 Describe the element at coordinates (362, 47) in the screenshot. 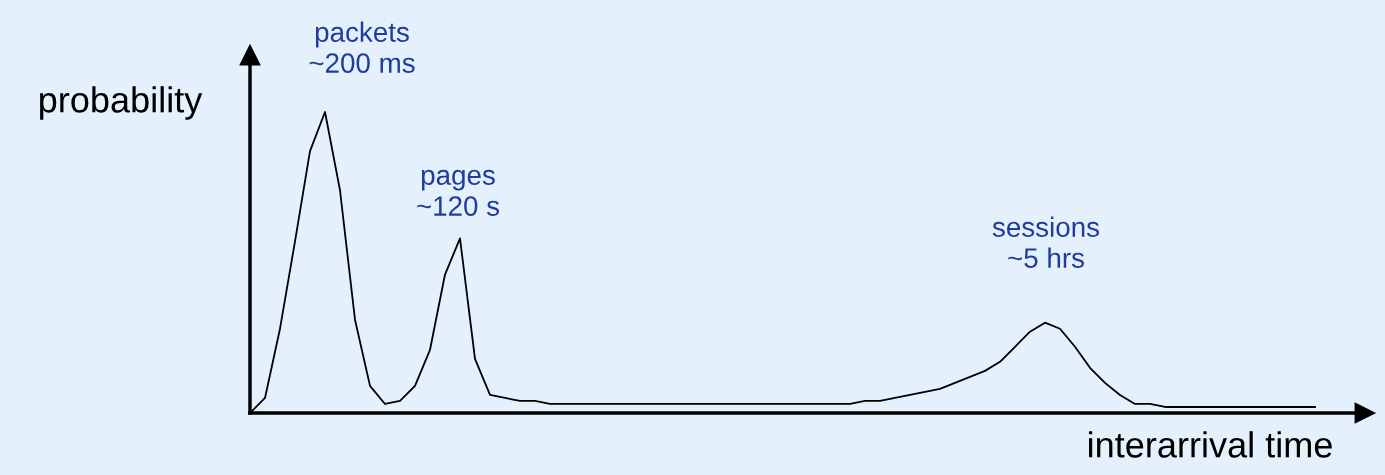

I see `text: packets ~200 ms` at that location.